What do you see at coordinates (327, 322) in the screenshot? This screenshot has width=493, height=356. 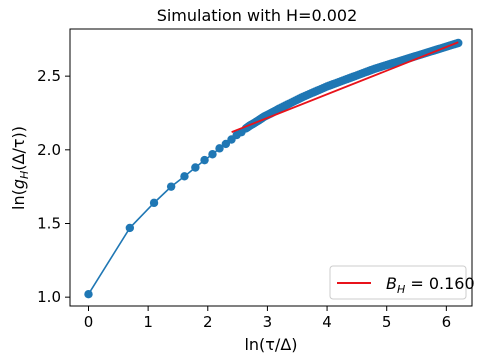 I see `x-tick-label: 4` at bounding box center [327, 322].